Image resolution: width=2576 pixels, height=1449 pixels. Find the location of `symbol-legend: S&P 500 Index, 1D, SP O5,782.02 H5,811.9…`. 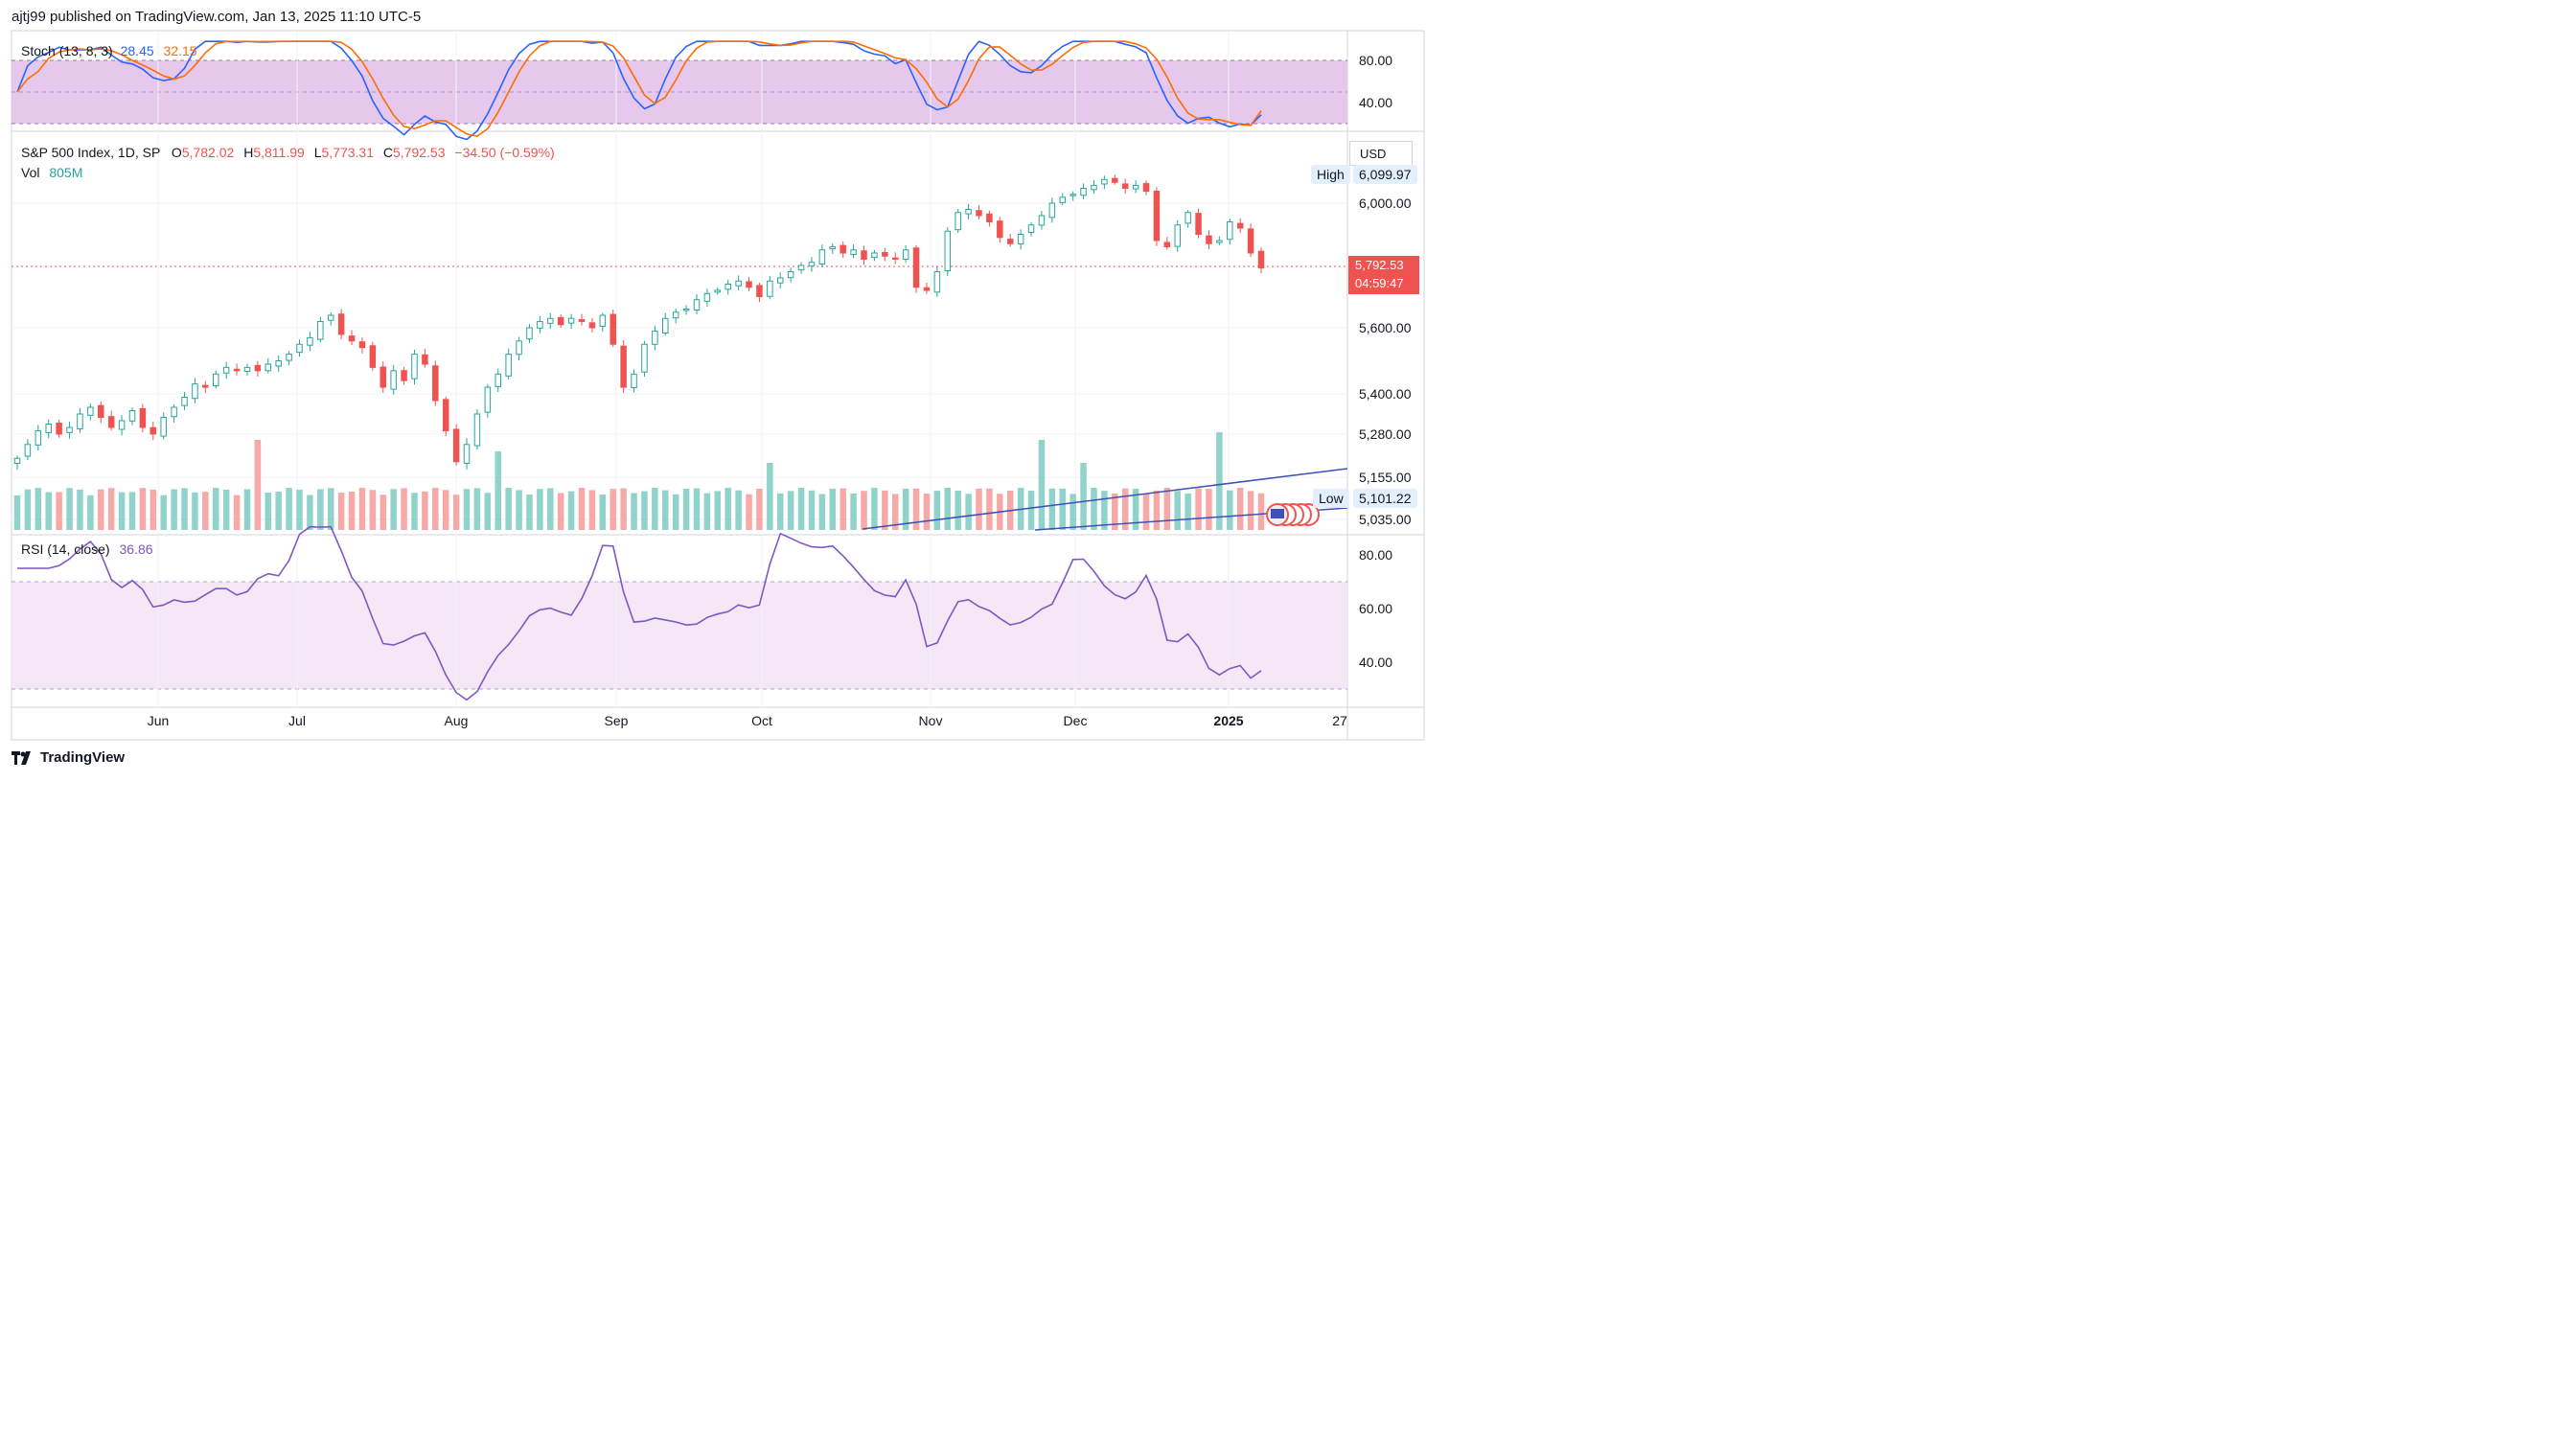

symbol-legend: S&P 500 Index, 1D, SP O5,782.02 H5,811.9… is located at coordinates (288, 152).